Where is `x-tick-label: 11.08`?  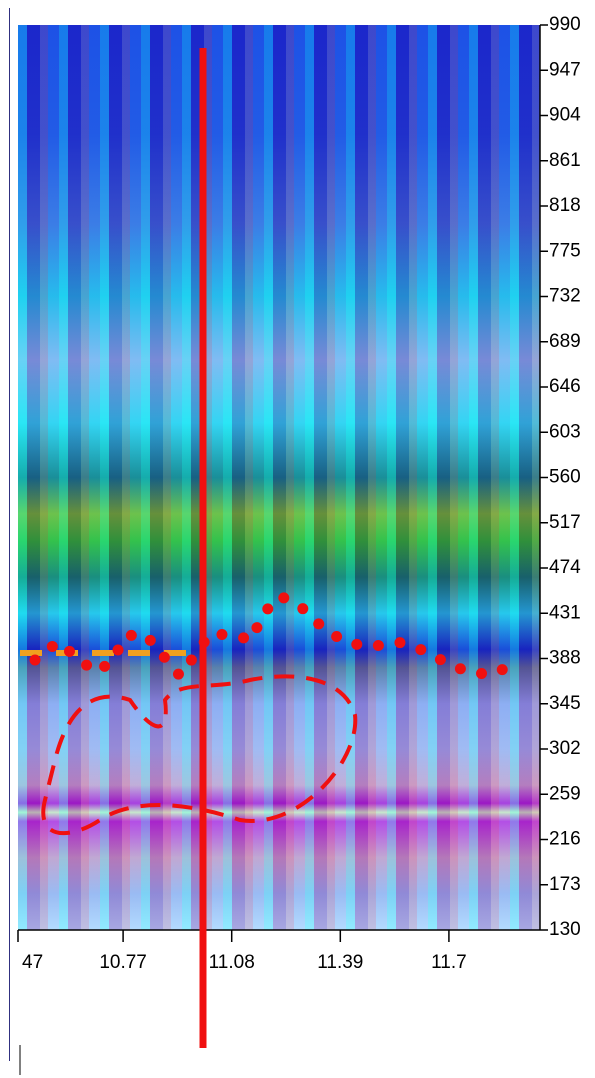
x-tick-label: 11.08 is located at coordinates (232, 962).